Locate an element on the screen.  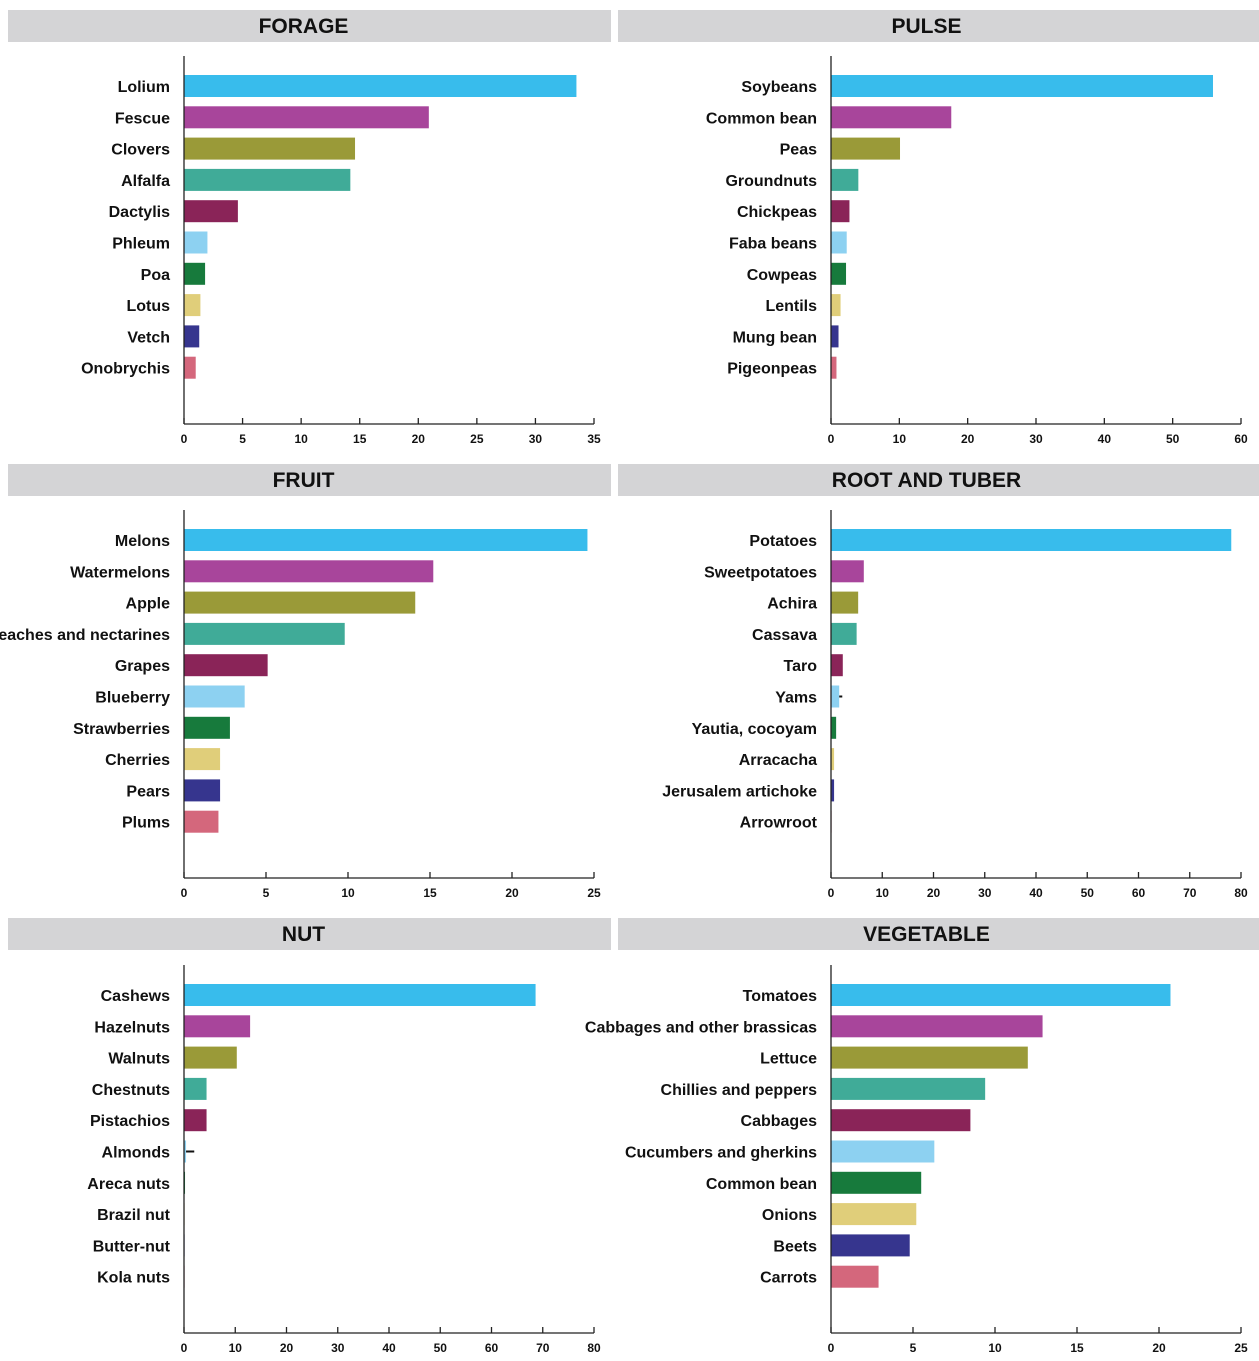
panel-title: PULSE is located at coordinates (926, 26).